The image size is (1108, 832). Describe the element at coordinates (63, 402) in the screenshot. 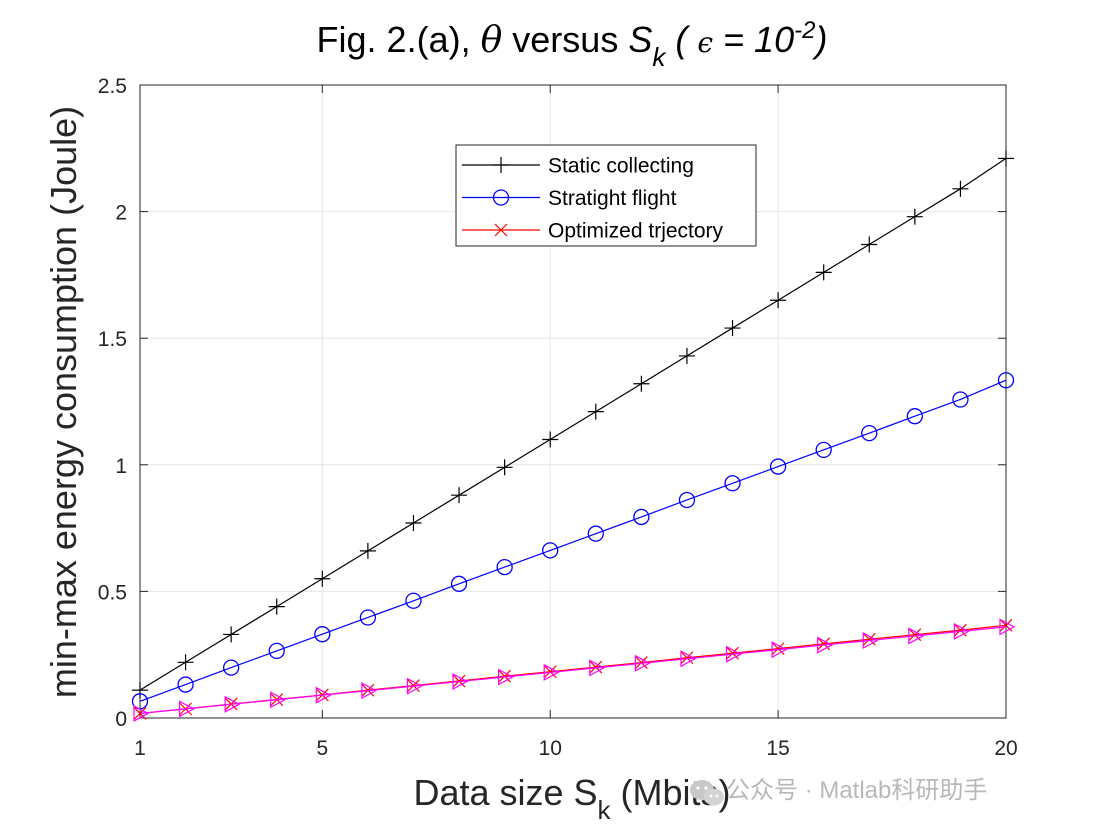

I see `y-axis-label: min-max energy consumption (Joule)` at that location.